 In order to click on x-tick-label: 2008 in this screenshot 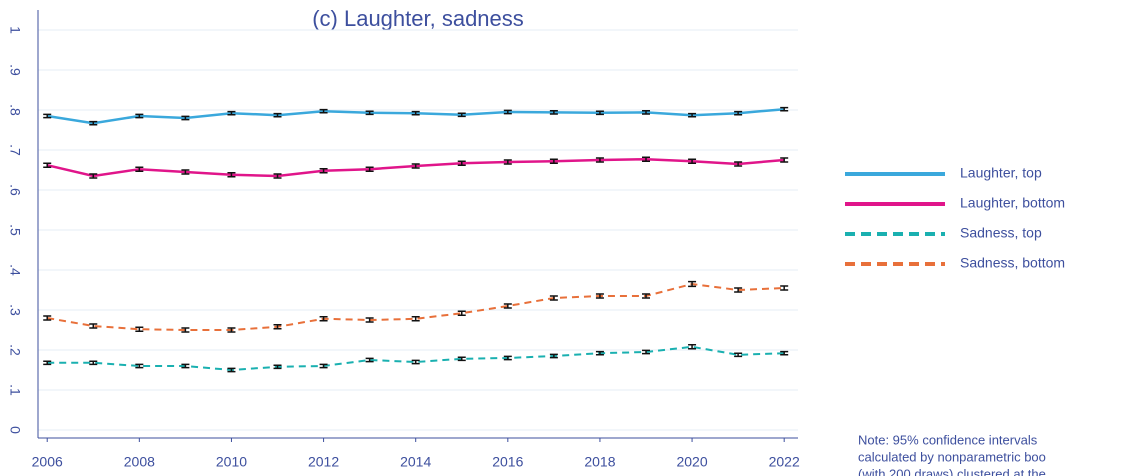, I will do `click(139, 462)`.